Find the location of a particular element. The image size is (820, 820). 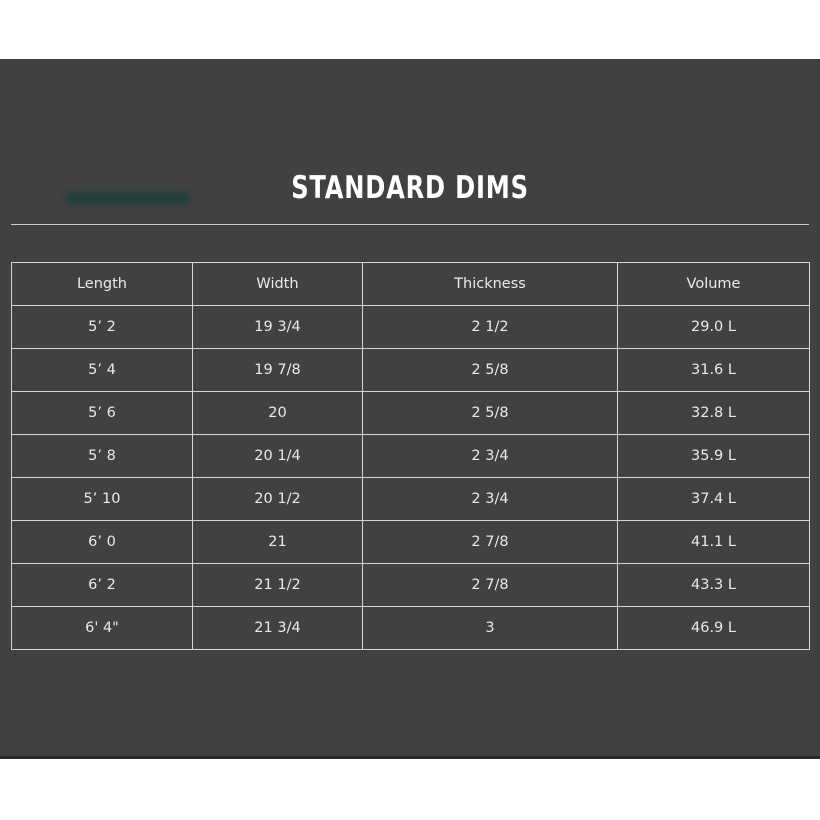

cell-thickness: 3 is located at coordinates (490, 628).